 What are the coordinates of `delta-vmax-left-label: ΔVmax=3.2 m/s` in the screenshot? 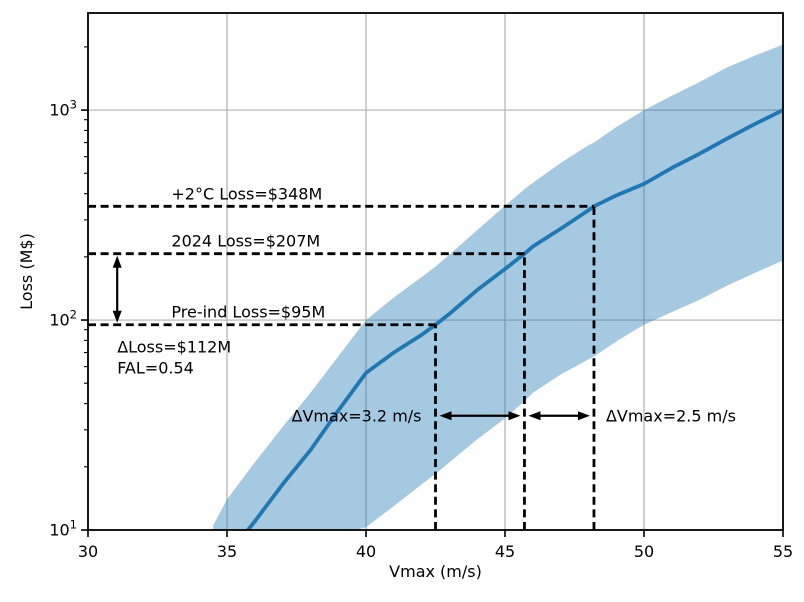 It's located at (357, 415).